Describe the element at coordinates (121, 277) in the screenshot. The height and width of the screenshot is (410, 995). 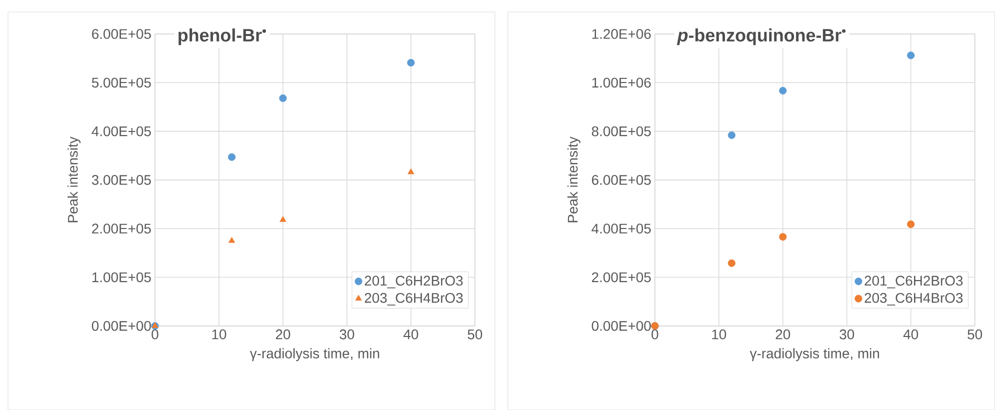
I see `y-tick-label: 1.00E+05` at that location.